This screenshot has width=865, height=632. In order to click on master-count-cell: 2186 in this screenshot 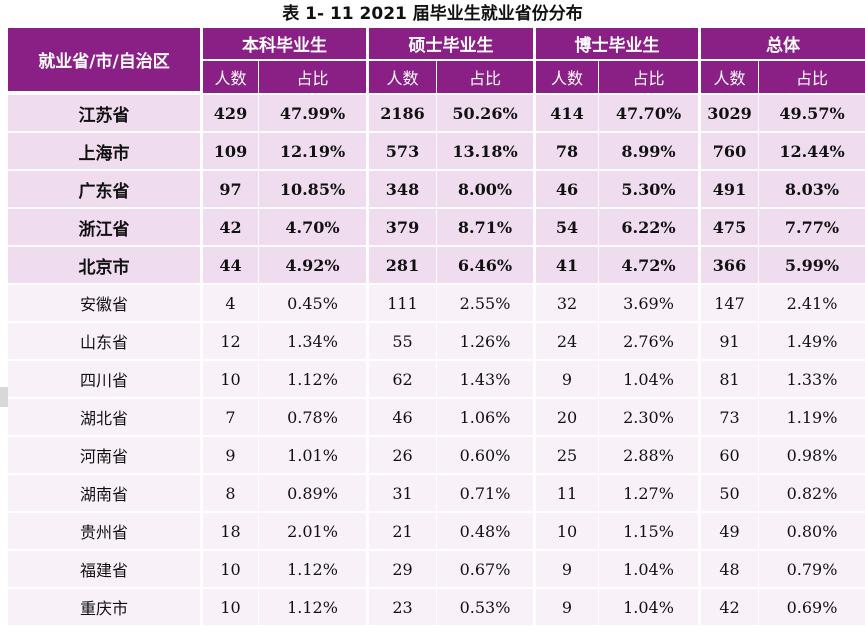, I will do `click(401, 112)`.